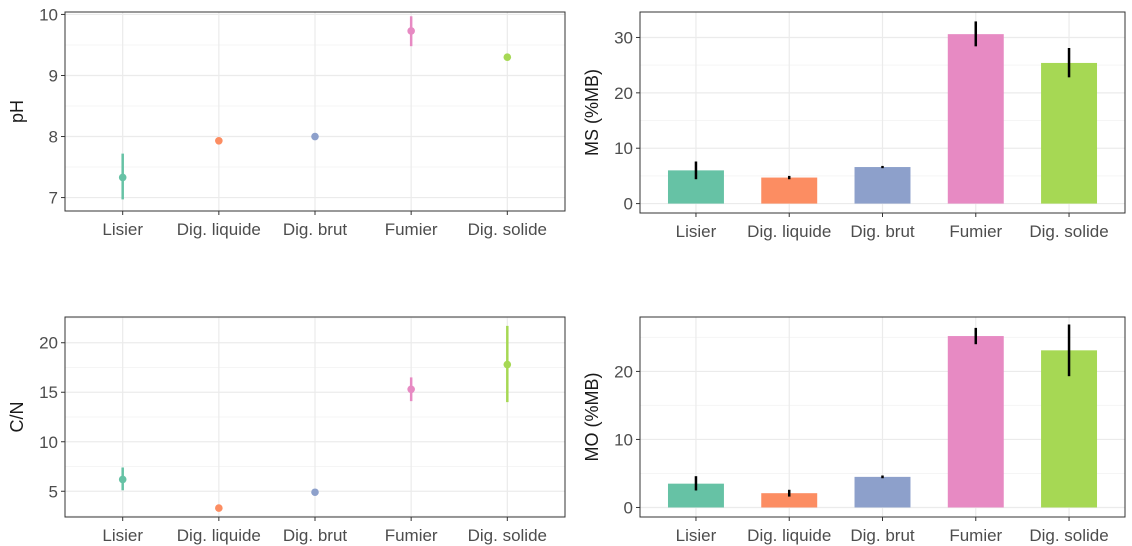  I want to click on y-tick-label: 8, so click(53, 137).